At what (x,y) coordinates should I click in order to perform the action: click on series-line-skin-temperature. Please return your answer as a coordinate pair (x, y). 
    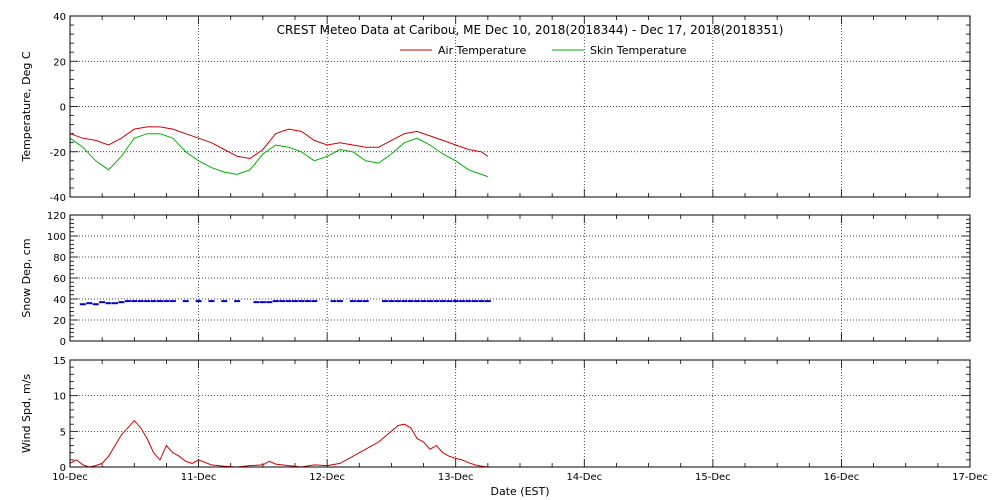
    Looking at the image, I should click on (279, 155).